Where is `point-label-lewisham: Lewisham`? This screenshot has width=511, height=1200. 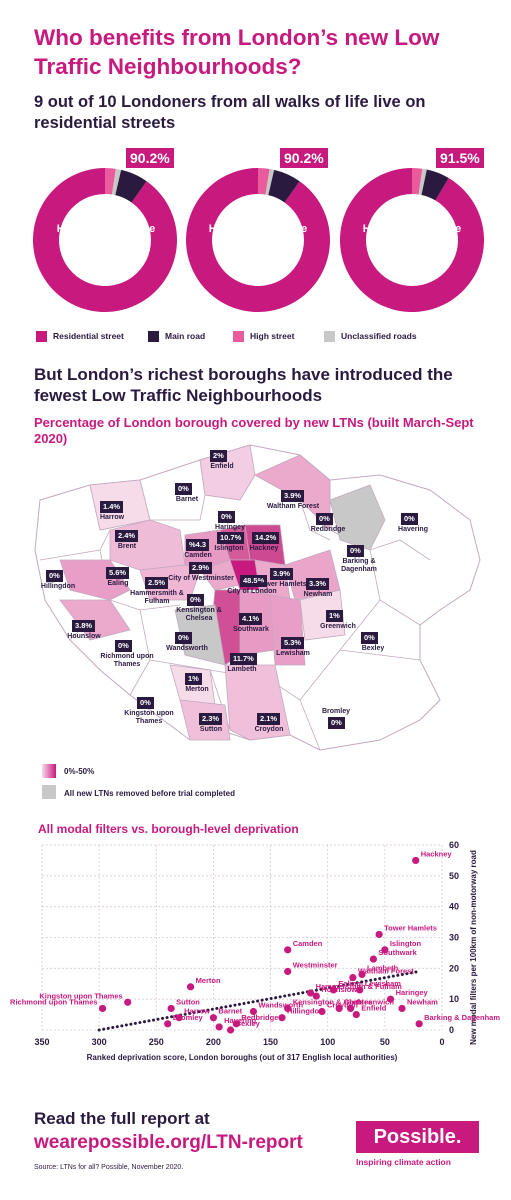
point-label-lewisham: Lewisham is located at coordinates (383, 983).